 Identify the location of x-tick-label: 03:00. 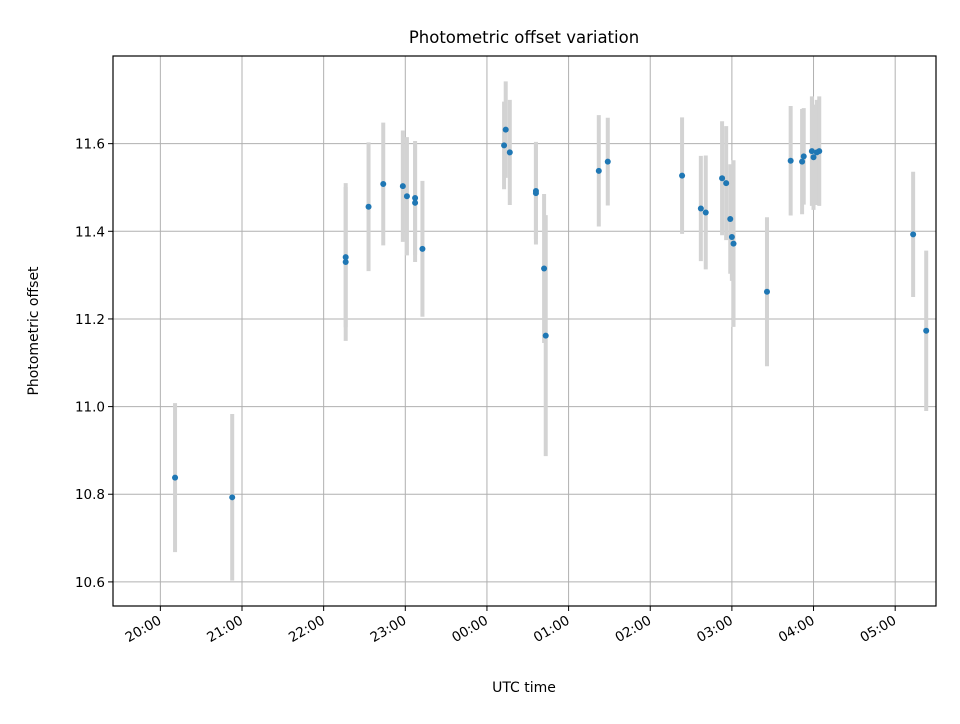
(715, 629).